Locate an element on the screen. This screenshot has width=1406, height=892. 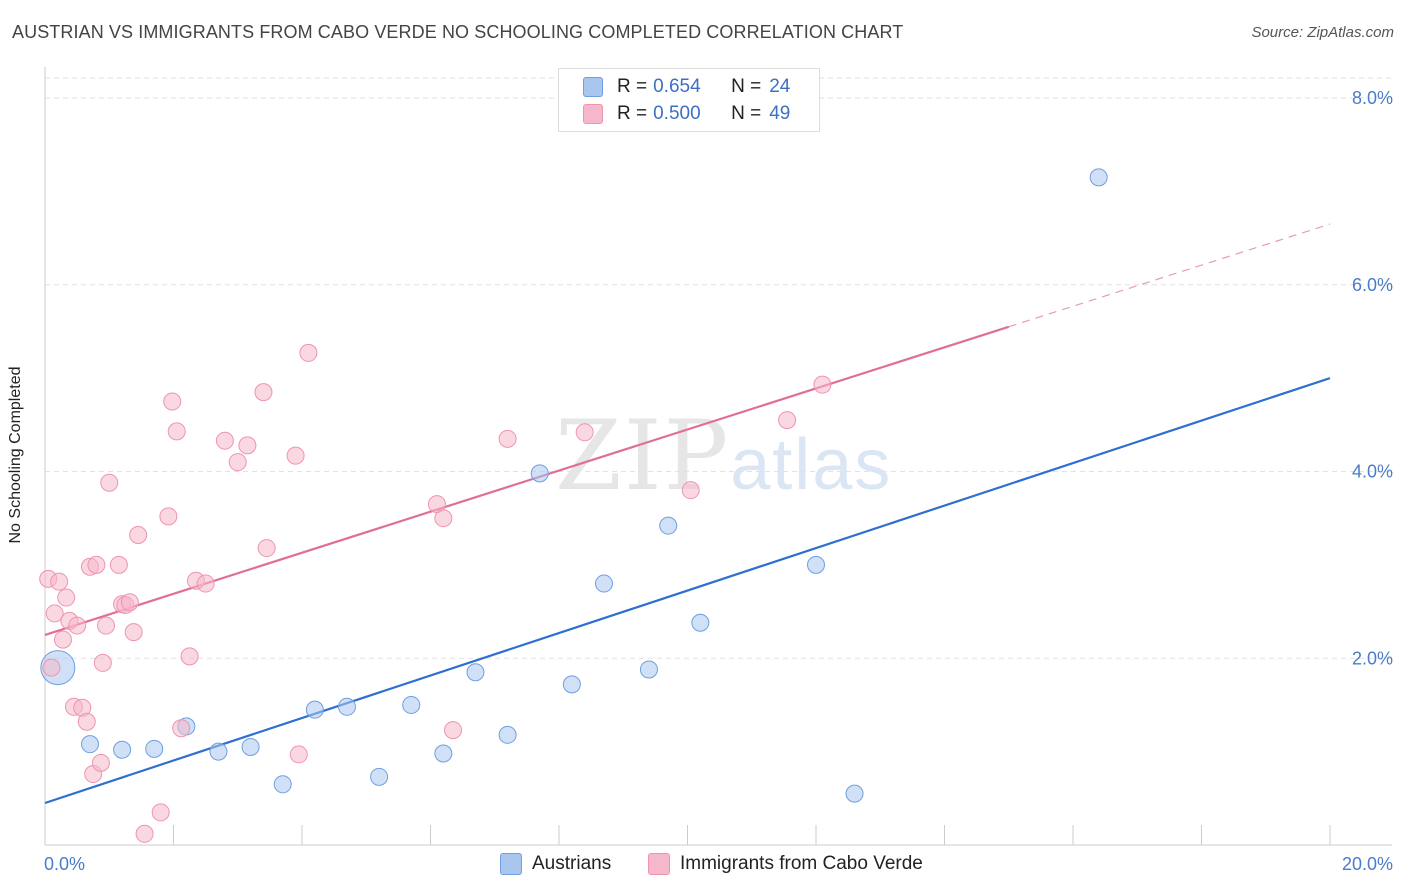
legend-swatch-cabo-verde is located at coordinates (593, 114).